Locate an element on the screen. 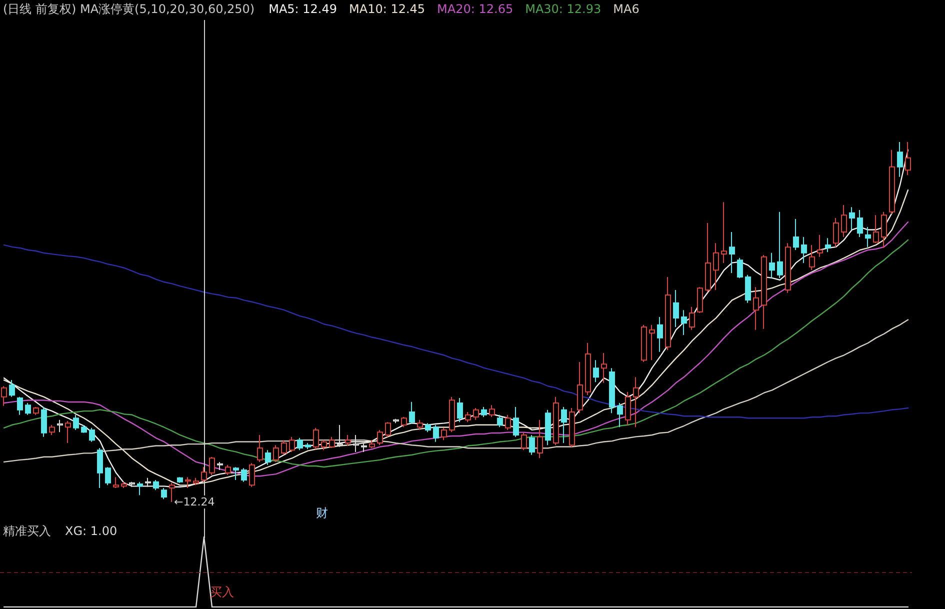 The image size is (945, 609). chart-title: (日线 前复权) MA涨停黄(5,10,20,30,60,250) is located at coordinates (129, 9).